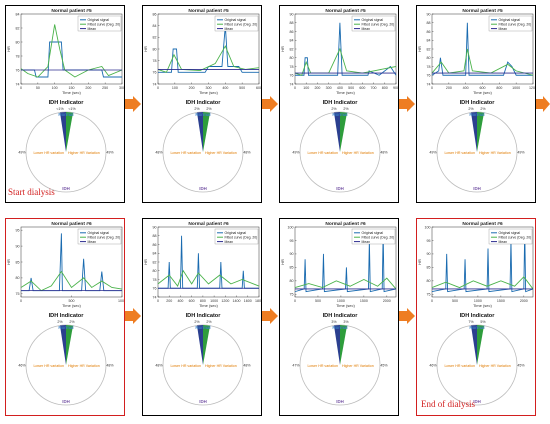 Image resolution: width=550 pixels, height=424 pixels. What do you see at coordinates (55, 88) in the screenshot?
I see `x-tick-label: 100` at bounding box center [55, 88].